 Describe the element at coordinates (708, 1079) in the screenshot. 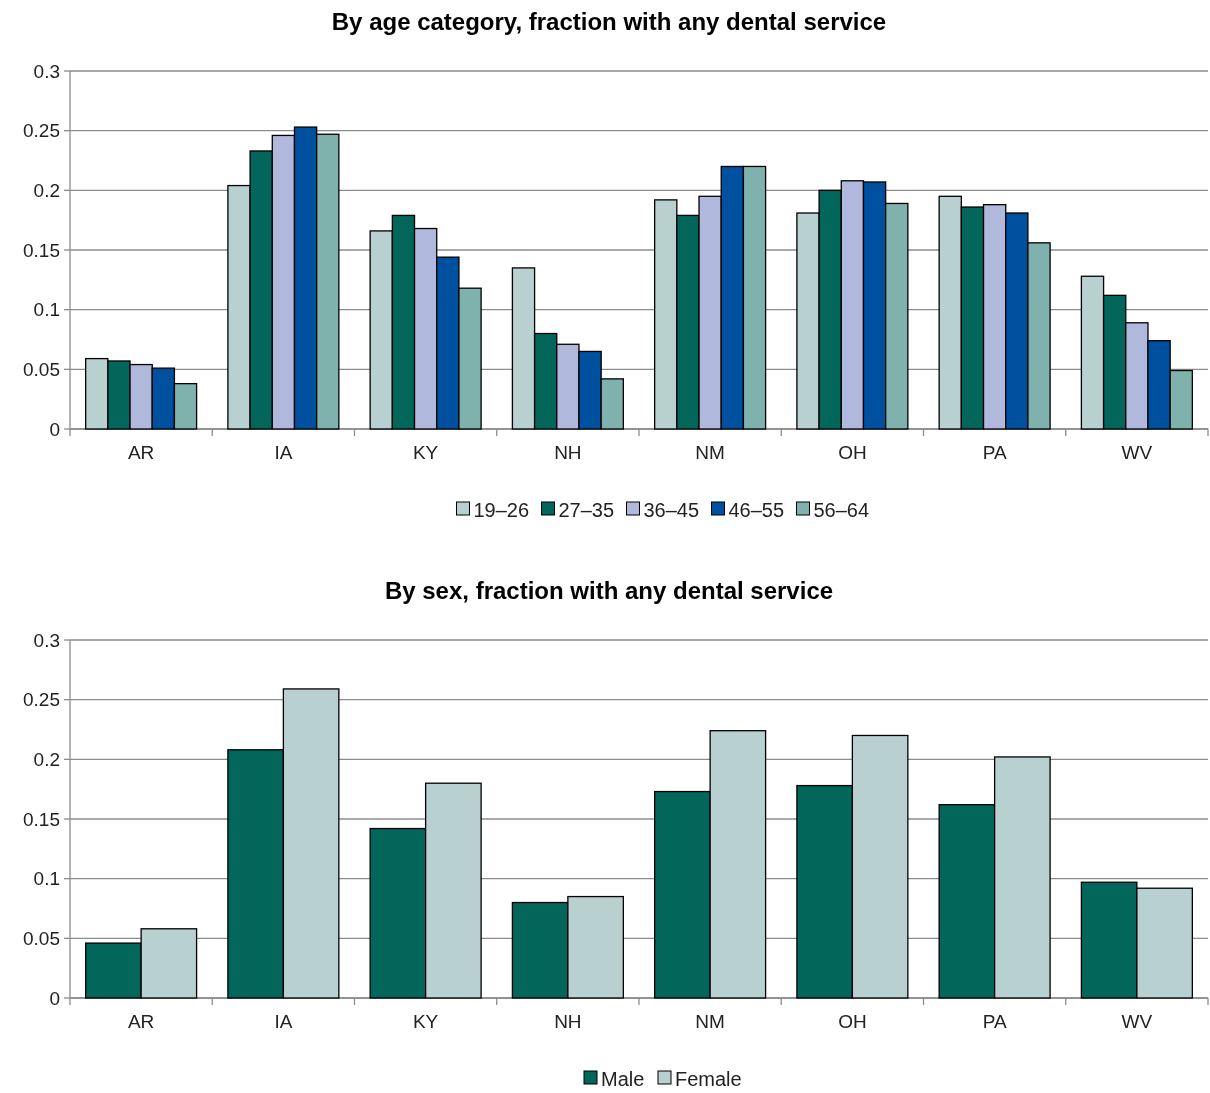

I see `legend-label: Female` at that location.